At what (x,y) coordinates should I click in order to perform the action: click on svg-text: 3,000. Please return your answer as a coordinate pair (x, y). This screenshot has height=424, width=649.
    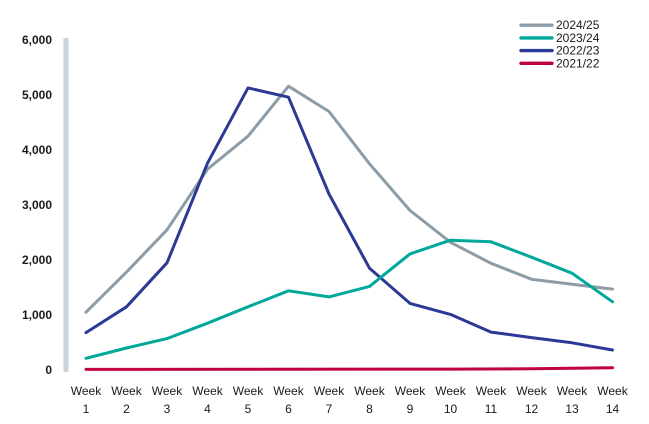
    Looking at the image, I should click on (37, 205).